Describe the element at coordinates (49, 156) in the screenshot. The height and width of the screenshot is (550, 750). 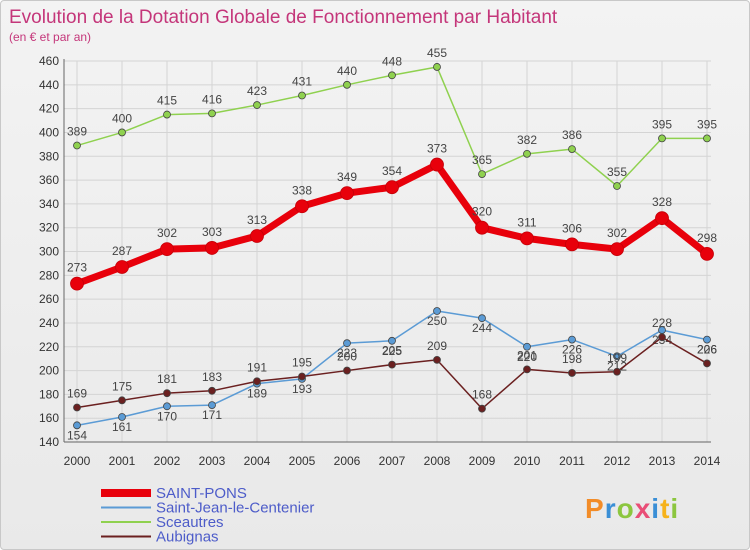
I see `y-tick-label: 380` at that location.